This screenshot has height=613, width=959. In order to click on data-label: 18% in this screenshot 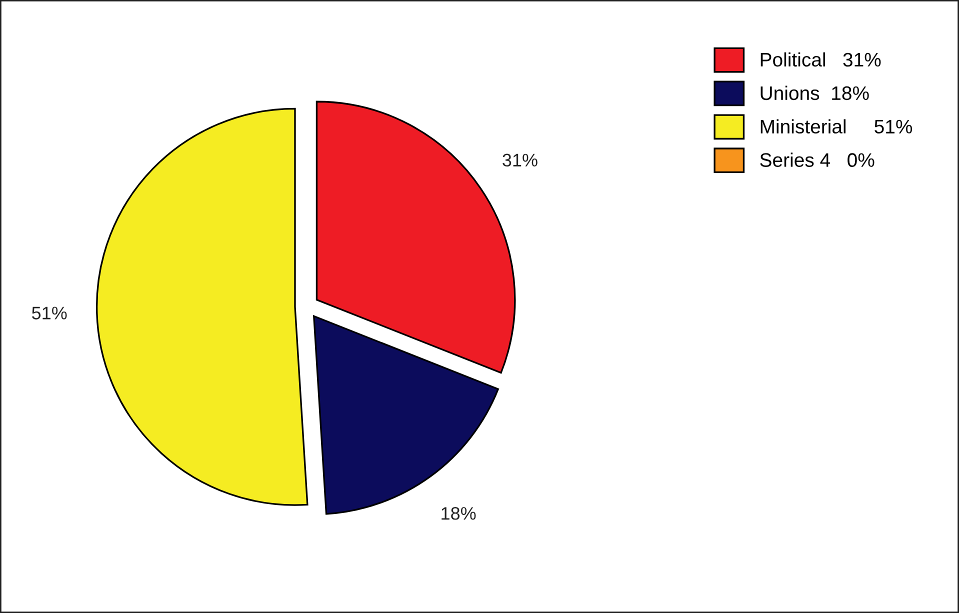, I will do `click(459, 513)`.